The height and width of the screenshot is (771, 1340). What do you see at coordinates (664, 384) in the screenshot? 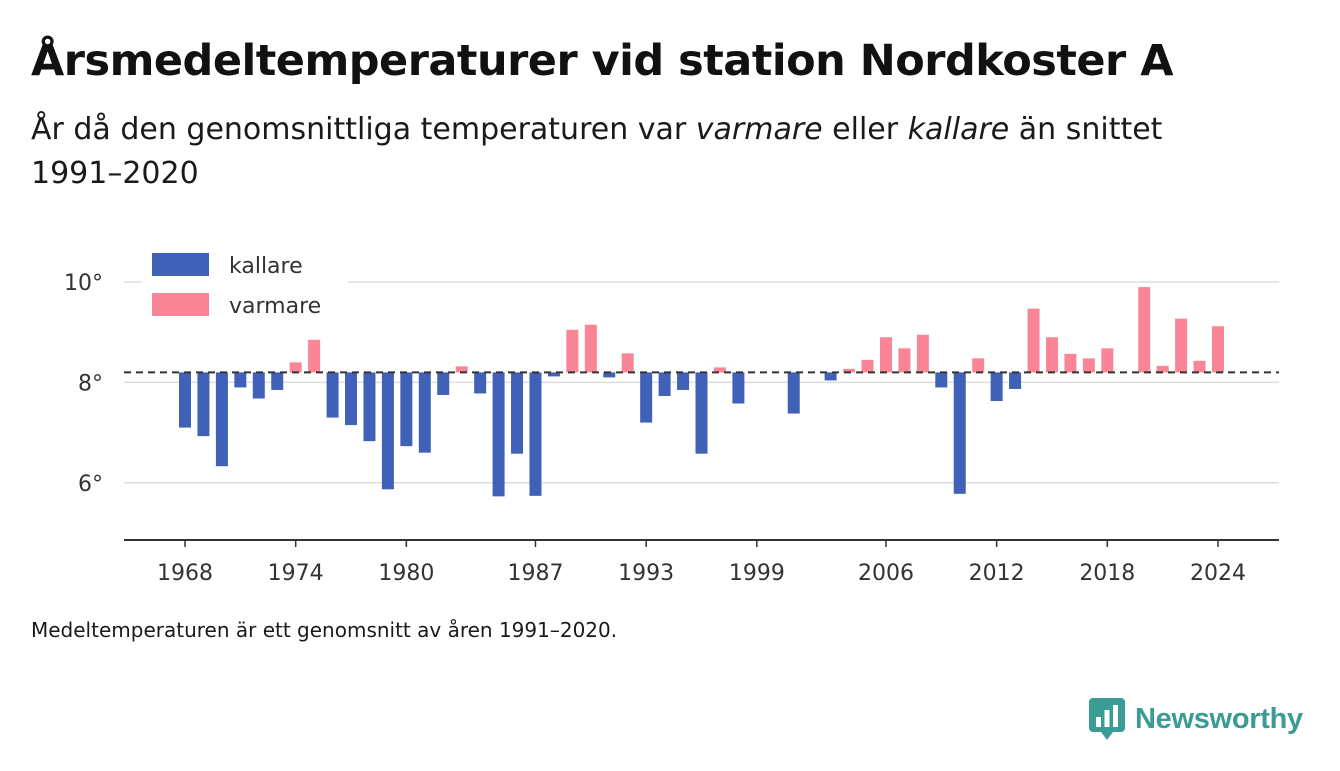
I see `bar-1994` at bounding box center [664, 384].